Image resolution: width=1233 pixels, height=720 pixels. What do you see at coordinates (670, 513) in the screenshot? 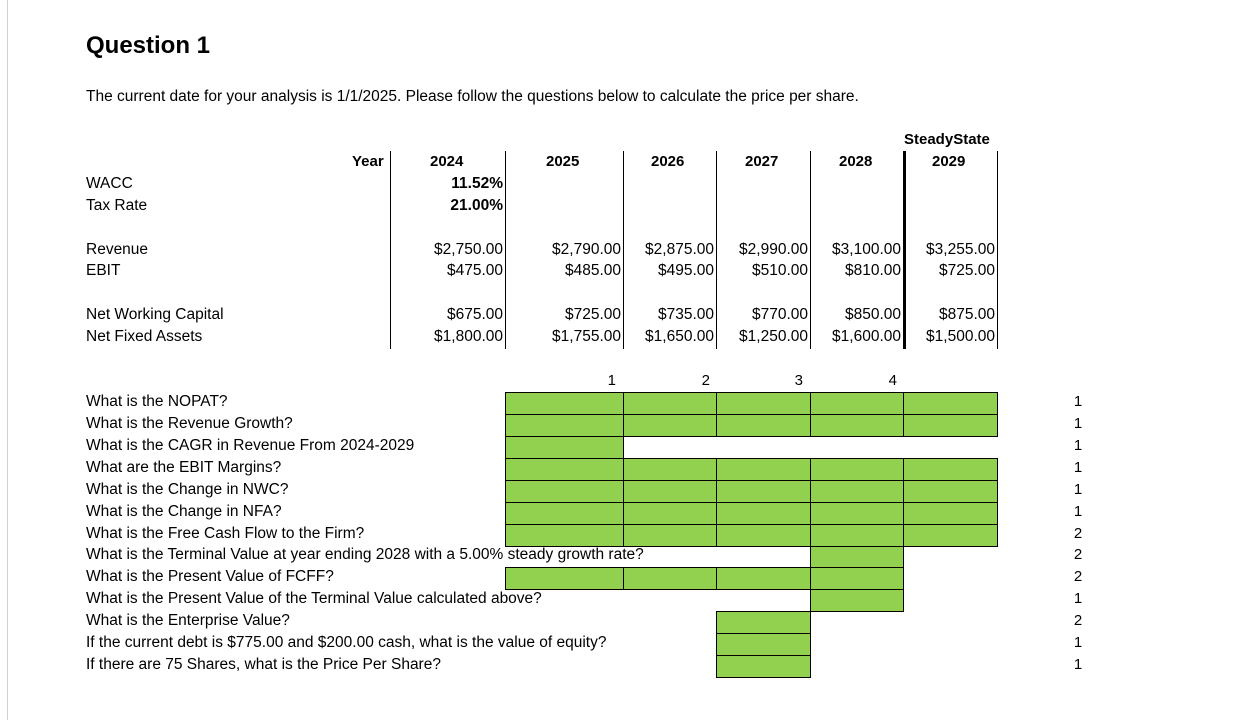
I see `answer-cell-nfa-2026` at bounding box center [670, 513].